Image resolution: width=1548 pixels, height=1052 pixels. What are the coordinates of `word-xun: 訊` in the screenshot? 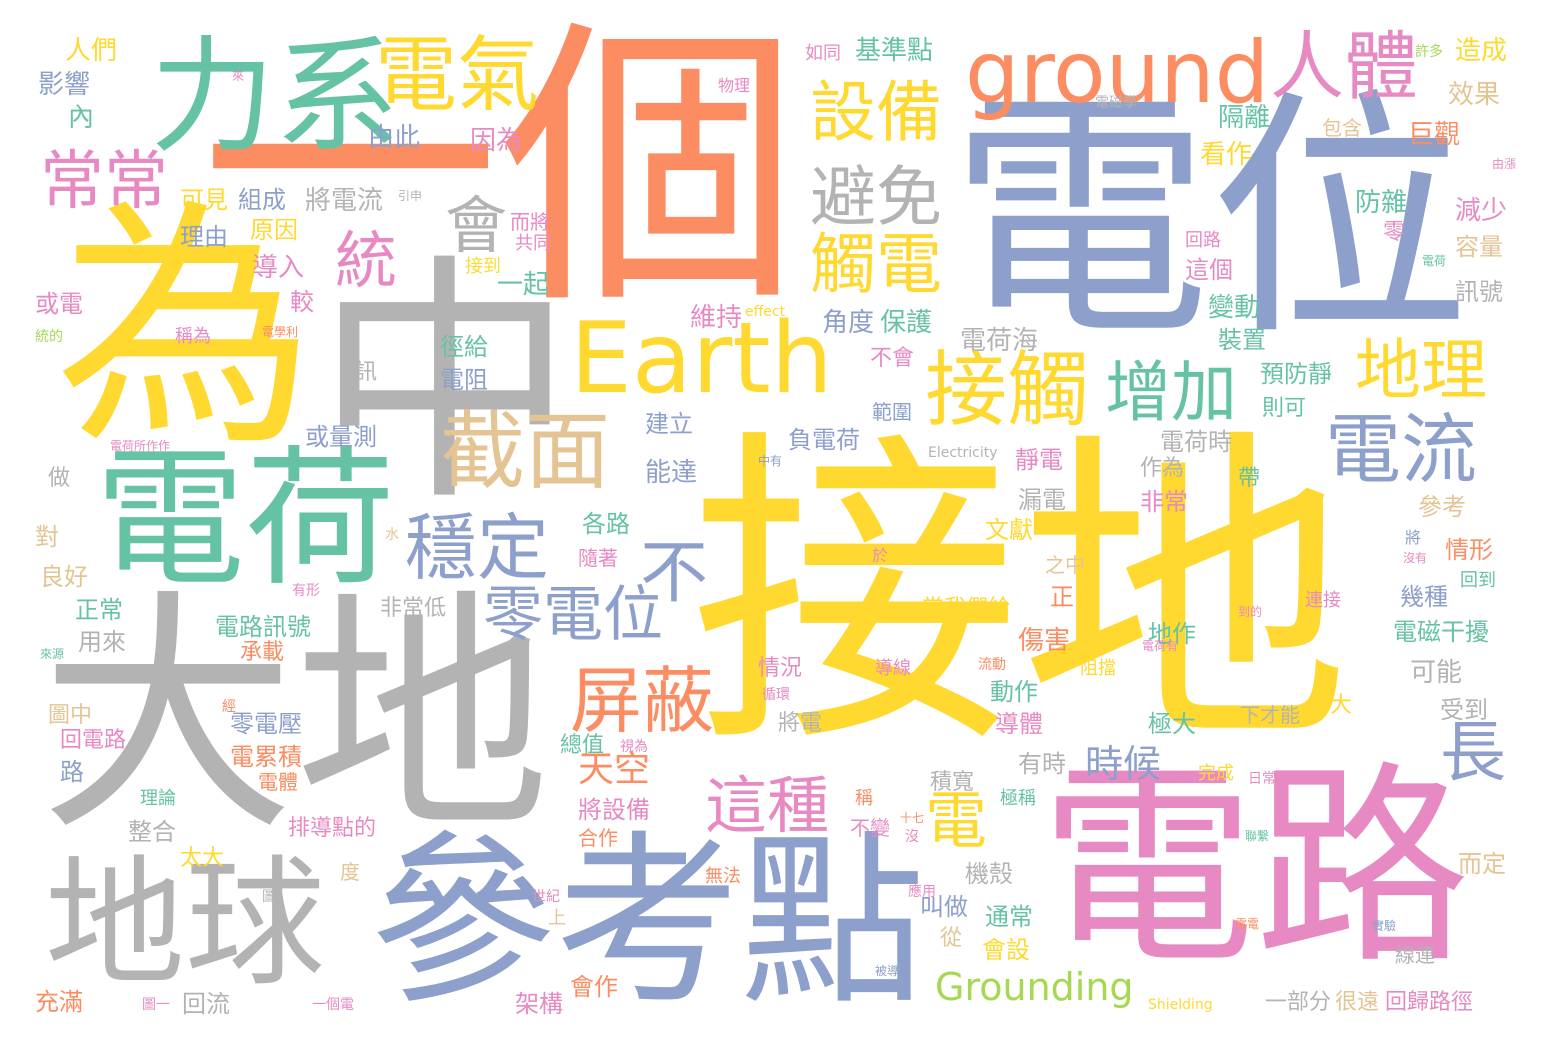 It's located at (366, 372).